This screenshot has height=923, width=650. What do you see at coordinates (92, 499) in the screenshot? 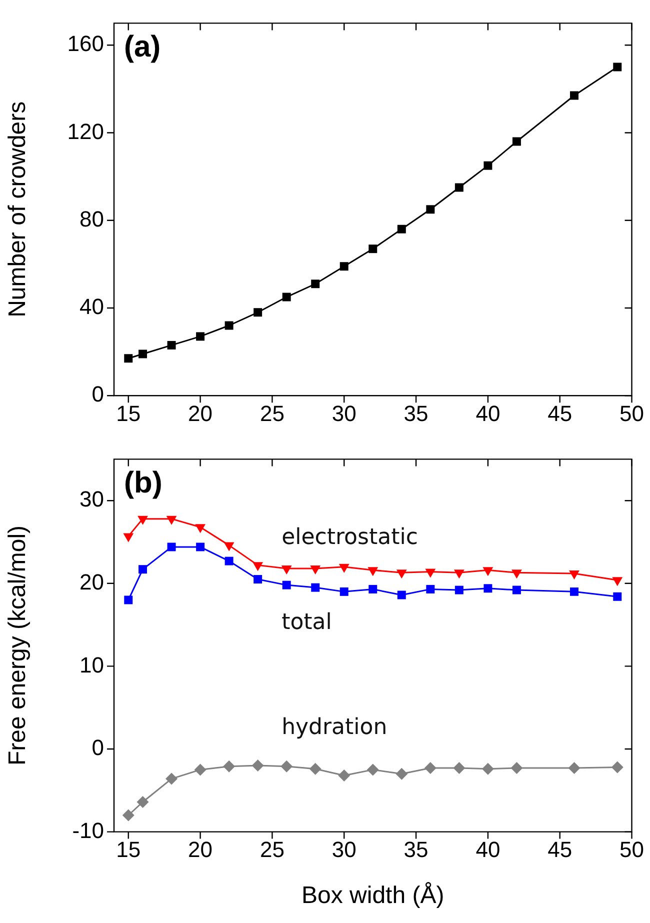
I see `y-tick-label: 30` at bounding box center [92, 499].